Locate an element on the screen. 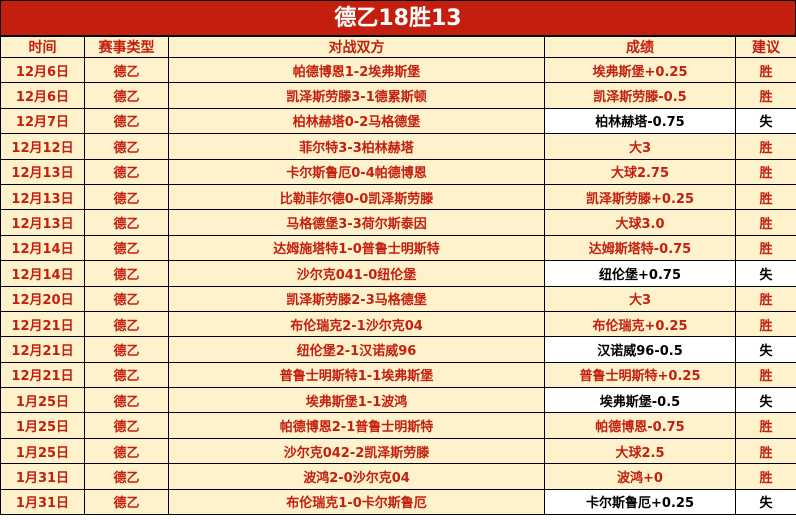  result-cell: 达姆斯塔特-0.75 is located at coordinates (640, 248).